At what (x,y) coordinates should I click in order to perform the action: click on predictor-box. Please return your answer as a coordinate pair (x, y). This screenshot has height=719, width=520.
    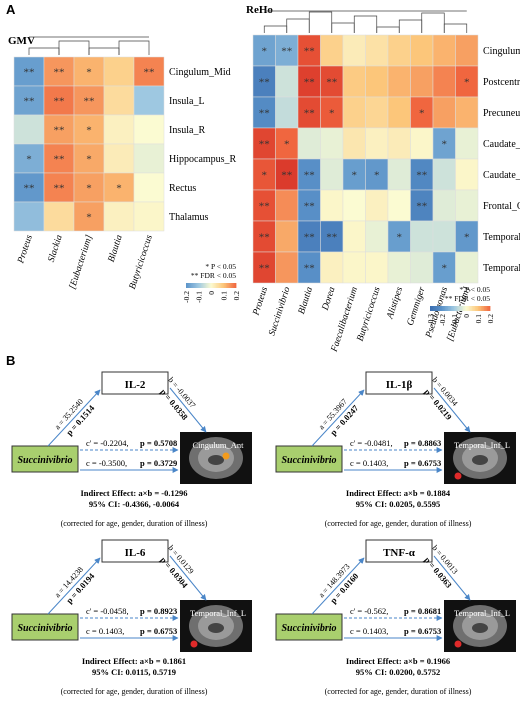
    Looking at the image, I should click on (45, 627).